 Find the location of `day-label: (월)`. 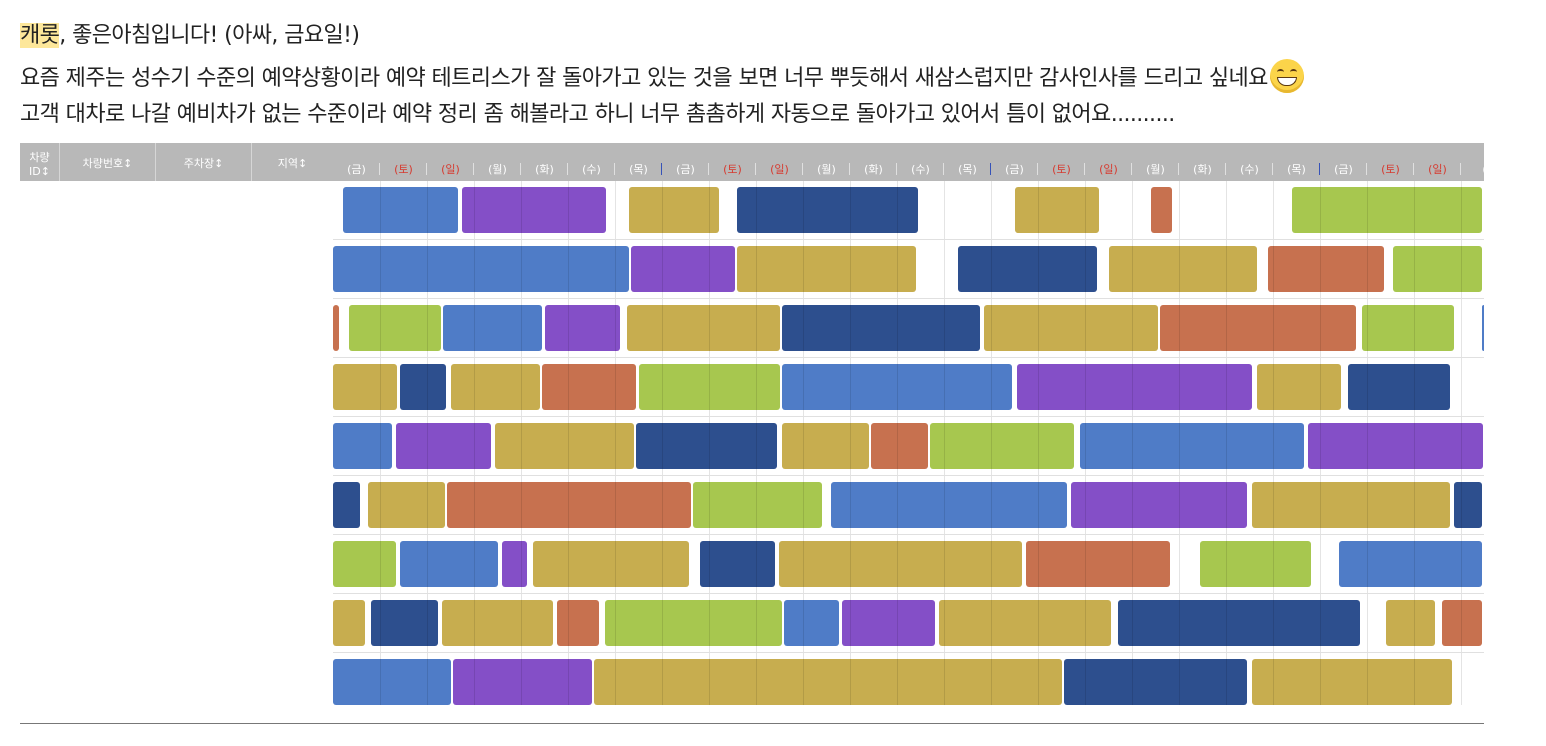

day-label: (월) is located at coordinates (497, 169).